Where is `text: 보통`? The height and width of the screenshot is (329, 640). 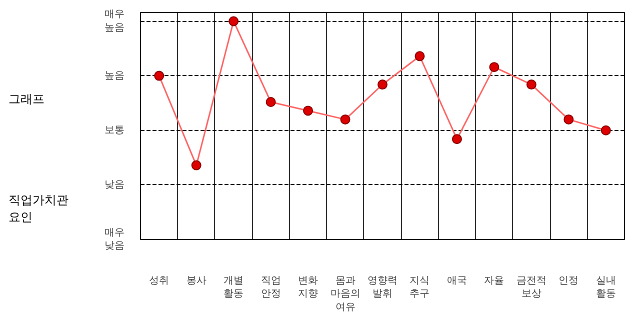 text: 보통 is located at coordinates (114, 130).